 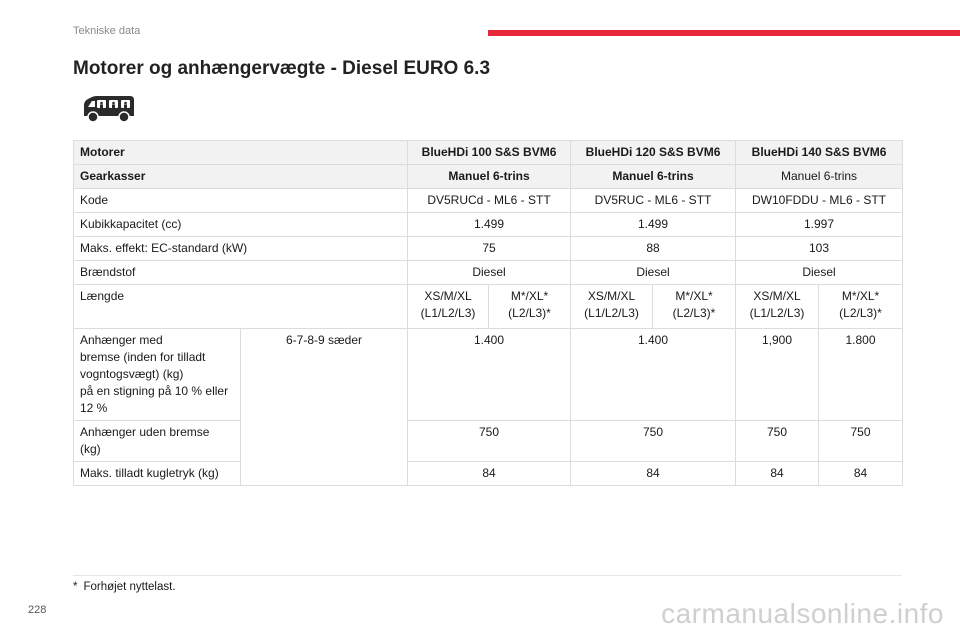 I want to click on header-section-label: Tekniske data, so click(x=107, y=31).